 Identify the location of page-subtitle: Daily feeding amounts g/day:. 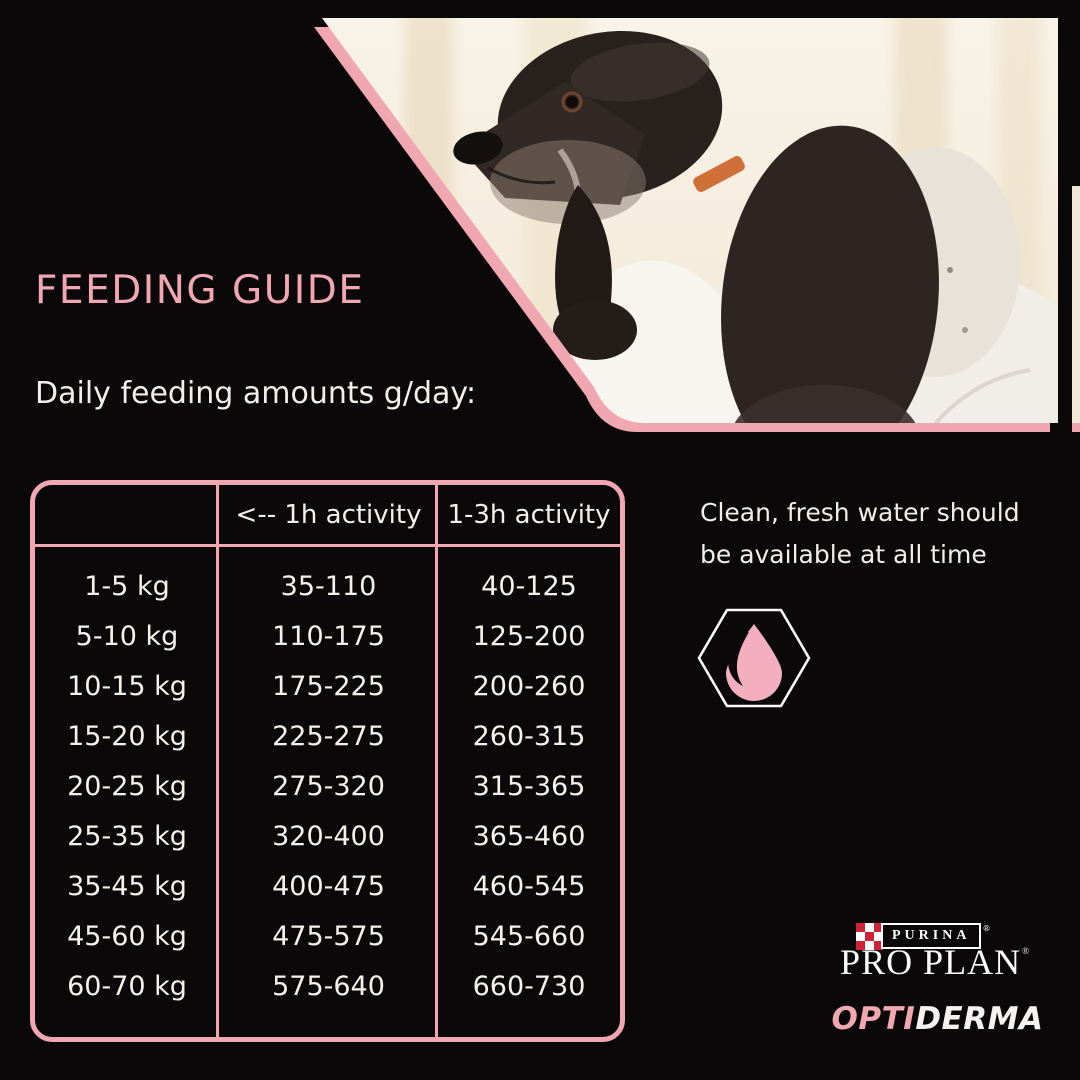
(256, 393).